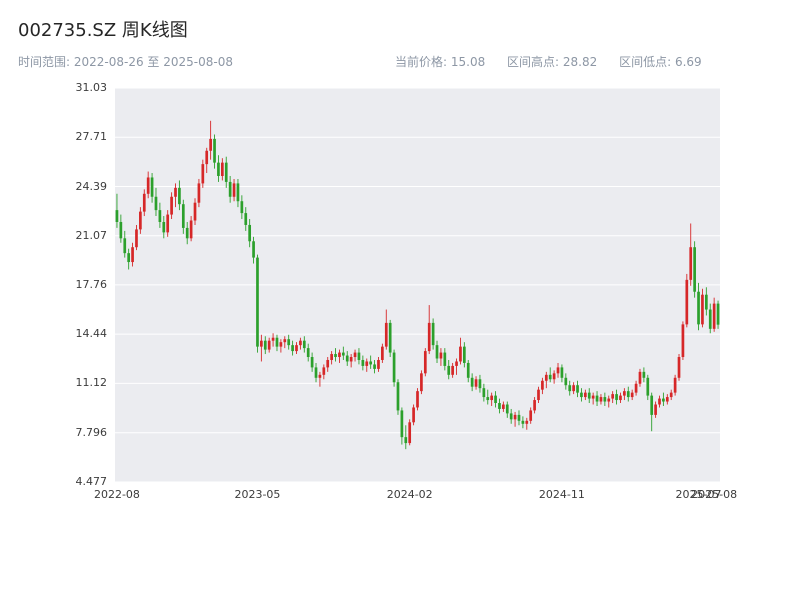 The image size is (800, 600). What do you see at coordinates (91, 137) in the screenshot?
I see `y-tick-label: 27.71` at bounding box center [91, 137].